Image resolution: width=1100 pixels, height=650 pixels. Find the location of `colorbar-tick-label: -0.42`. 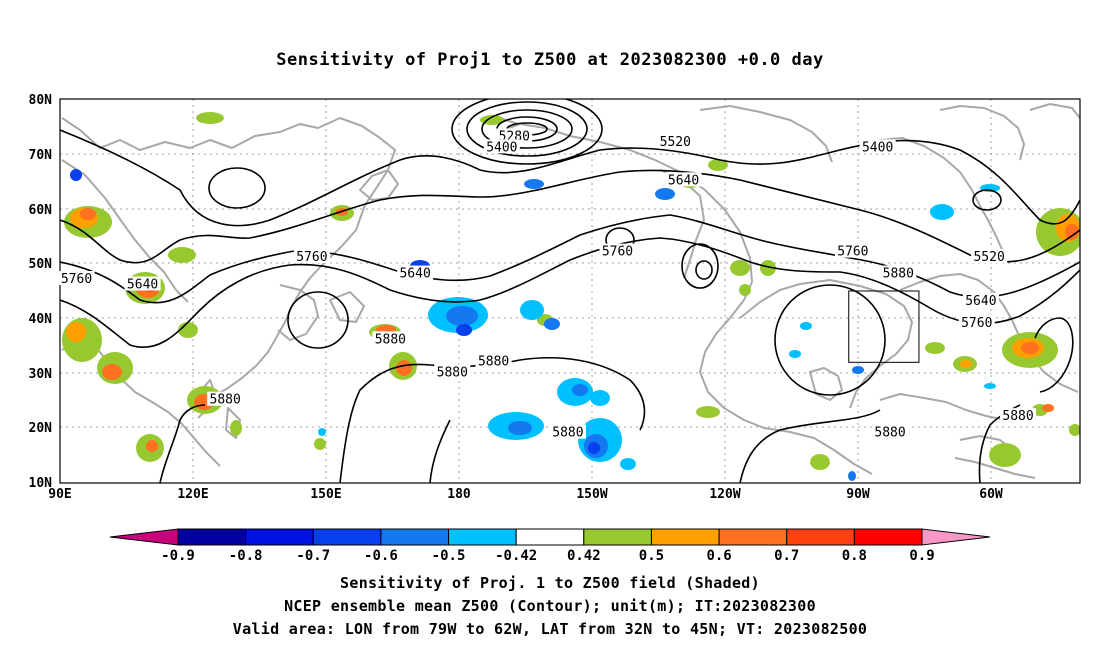

colorbar-tick-label: -0.42 is located at coordinates (516, 556).